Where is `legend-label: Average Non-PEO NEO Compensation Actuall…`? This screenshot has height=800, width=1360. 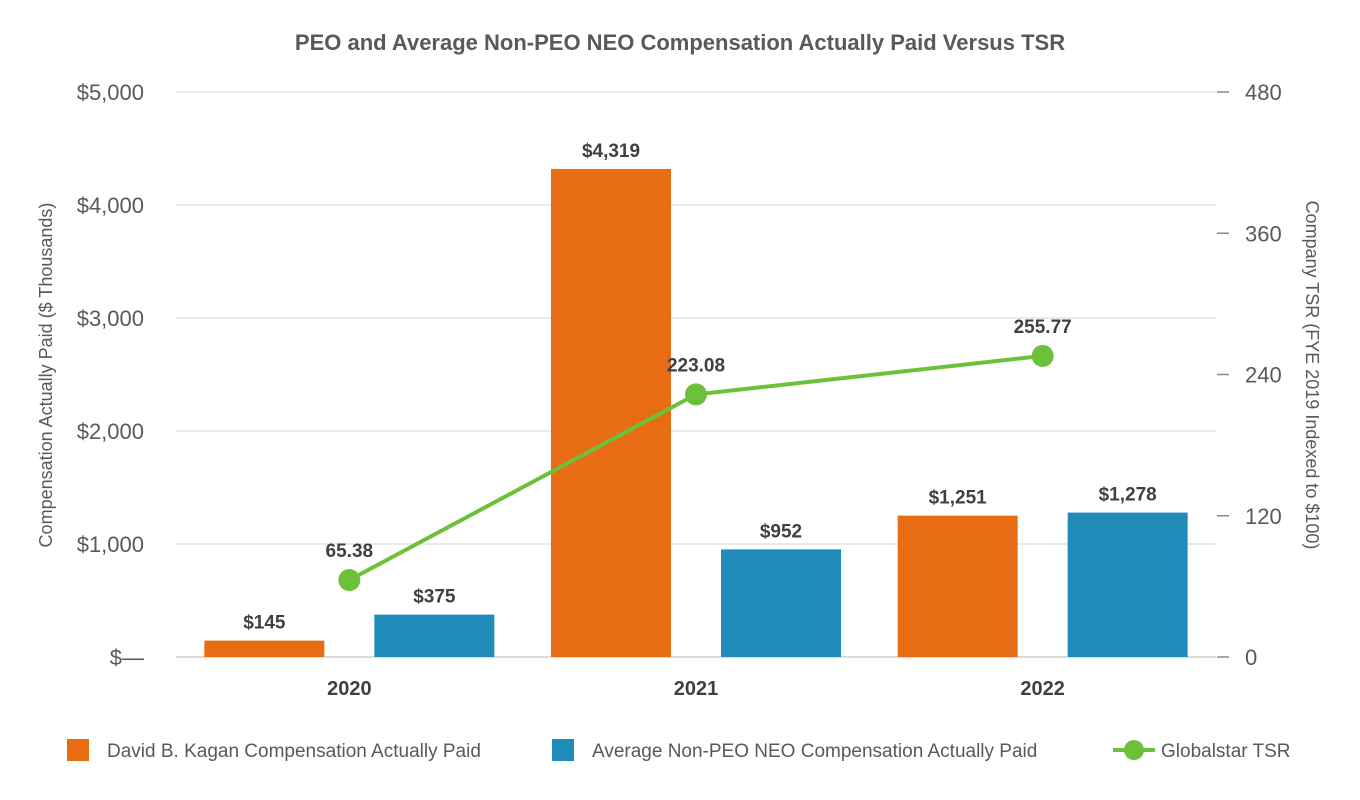 legend-label: Average Non-PEO NEO Compensation Actuall… is located at coordinates (814, 751).